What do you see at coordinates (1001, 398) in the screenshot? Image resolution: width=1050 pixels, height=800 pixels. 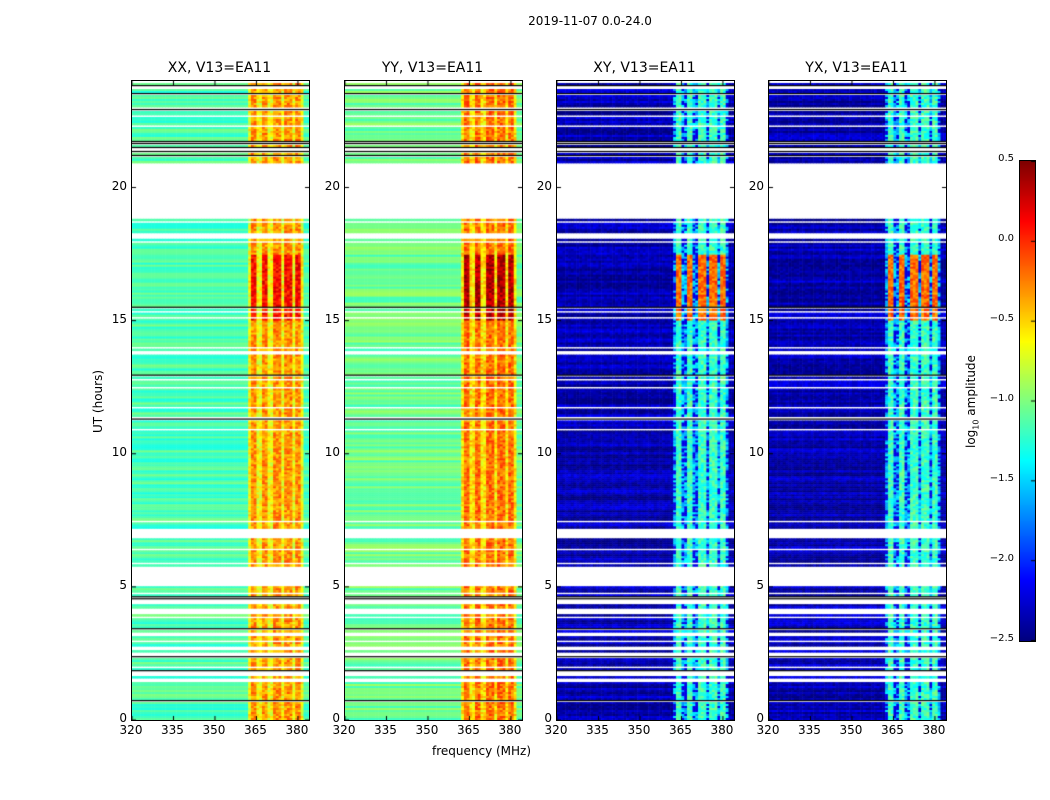 I see `colorbar-tick-label: −1.0` at bounding box center [1001, 398].